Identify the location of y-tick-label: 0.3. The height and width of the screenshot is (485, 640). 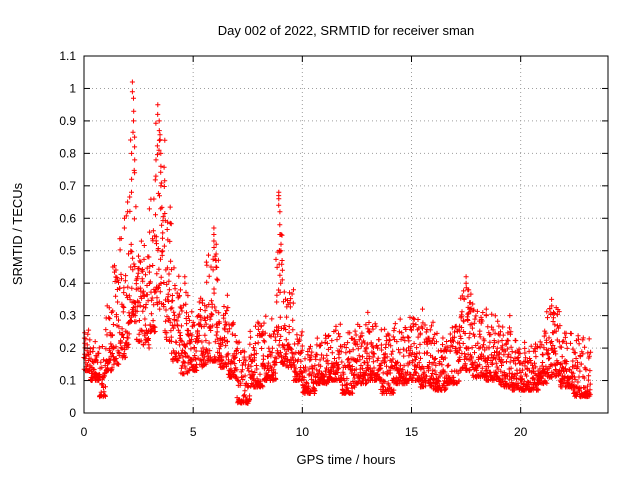
(67, 316).